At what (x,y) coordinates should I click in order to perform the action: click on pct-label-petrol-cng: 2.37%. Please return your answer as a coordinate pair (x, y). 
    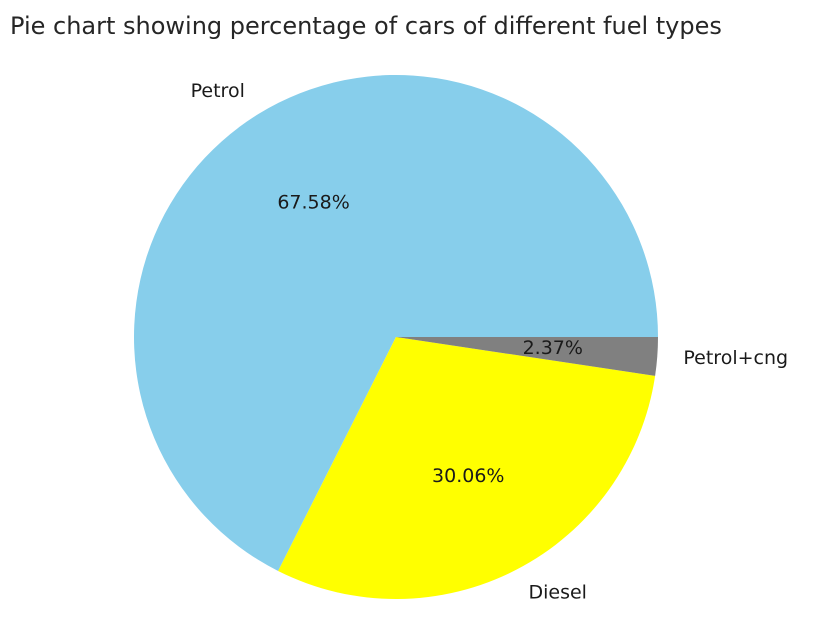
    Looking at the image, I should click on (553, 348).